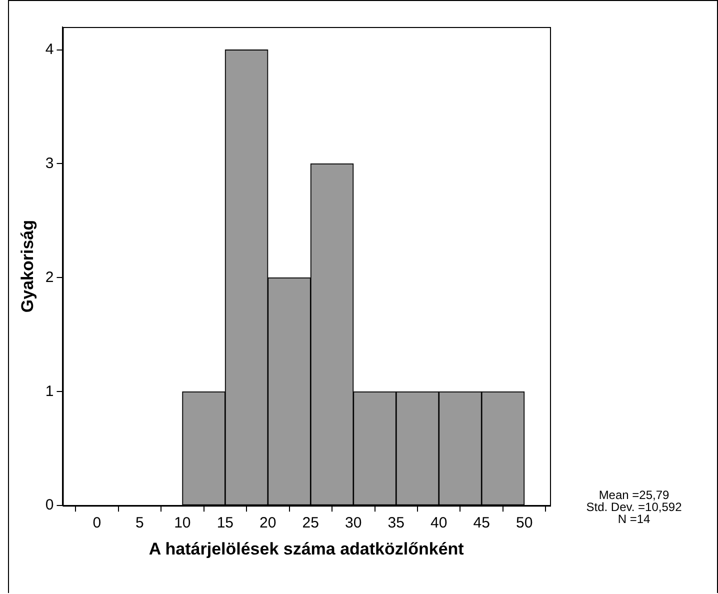 This screenshot has width=718, height=594. I want to click on y-tick-label: 1, so click(49, 391).